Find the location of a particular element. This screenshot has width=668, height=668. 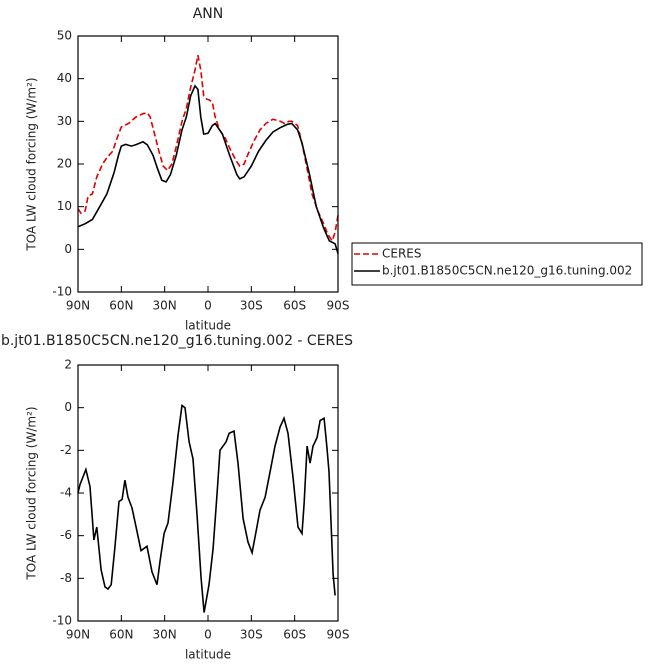

y-tick-label: 10 is located at coordinates (64, 206).